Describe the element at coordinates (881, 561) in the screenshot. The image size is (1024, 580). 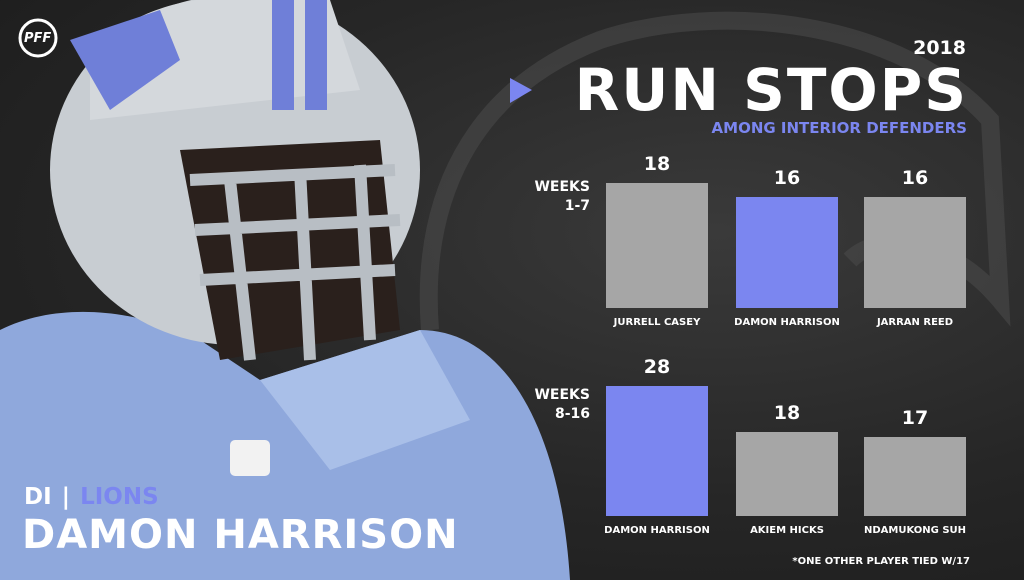
I see `footnote: *ONE OTHER PLAYER TIED W/17` at that location.